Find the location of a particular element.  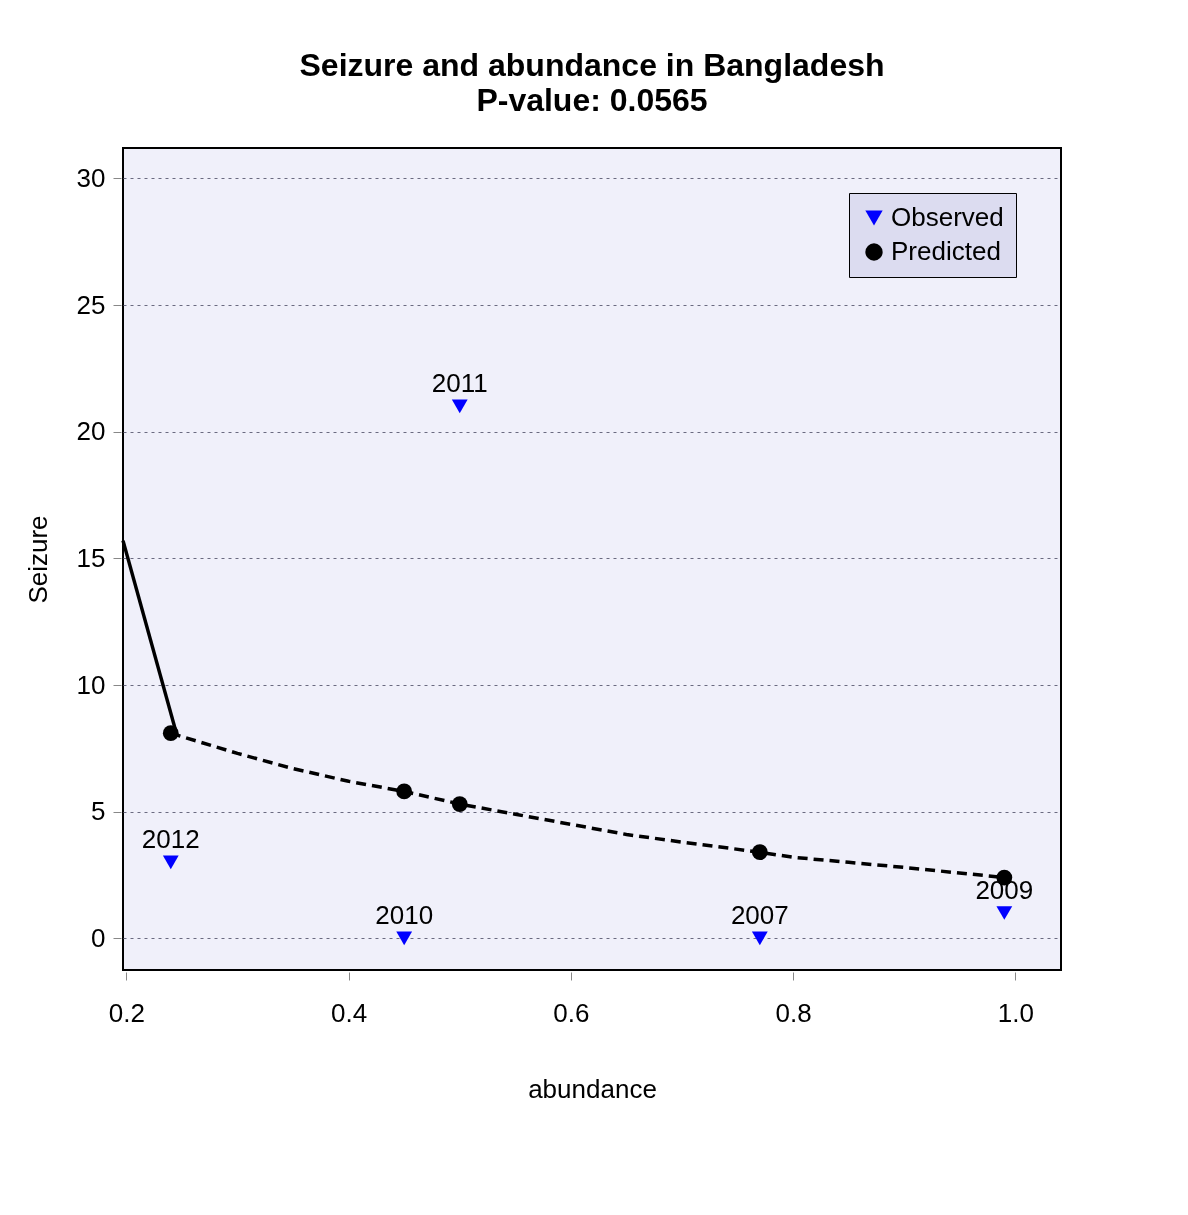

x-tick-label: 0.4 is located at coordinates (349, 1012).